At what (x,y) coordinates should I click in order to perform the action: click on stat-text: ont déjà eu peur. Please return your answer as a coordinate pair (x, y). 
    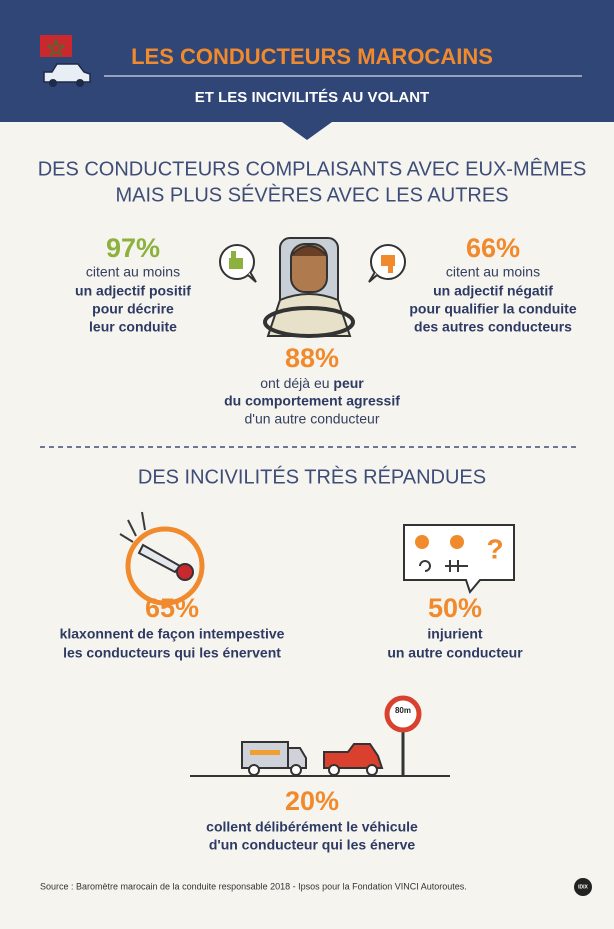
    Looking at the image, I should click on (312, 383).